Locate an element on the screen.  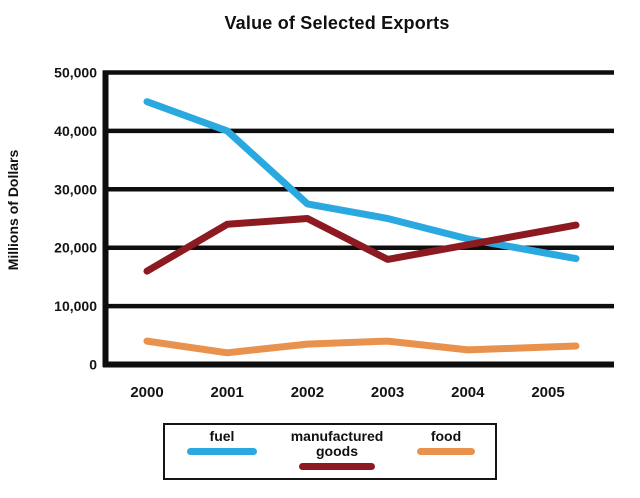
x-tick-label: 2005 is located at coordinates (547, 392).